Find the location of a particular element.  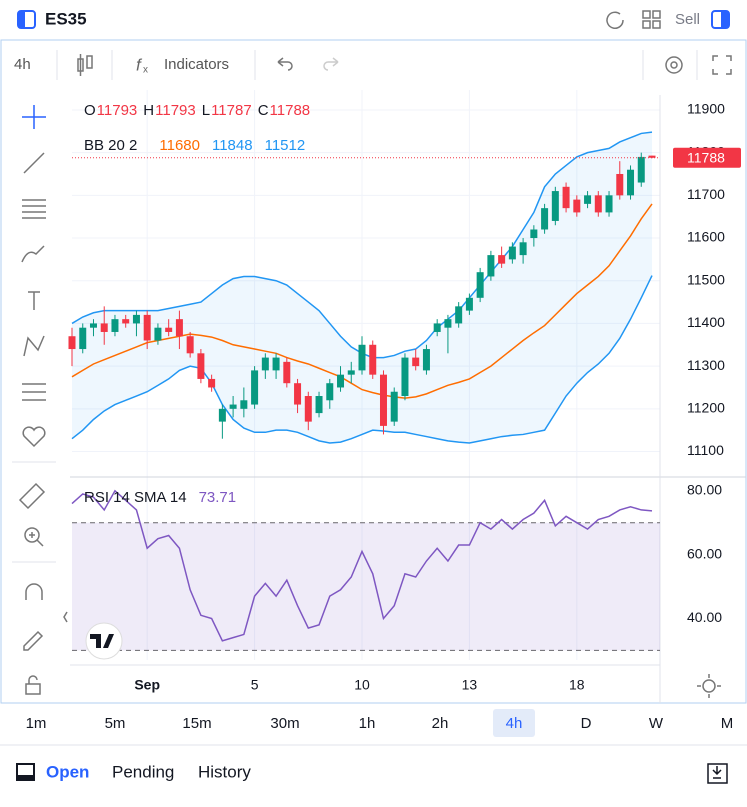

pattern-tool is located at coordinates (34, 346).